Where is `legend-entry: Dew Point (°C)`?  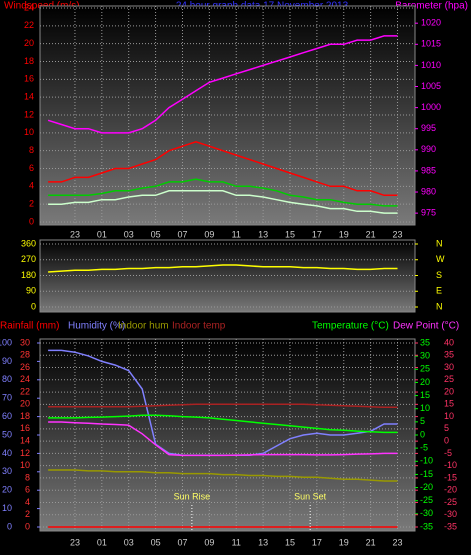 legend-entry: Dew Point (°C) is located at coordinates (426, 326).